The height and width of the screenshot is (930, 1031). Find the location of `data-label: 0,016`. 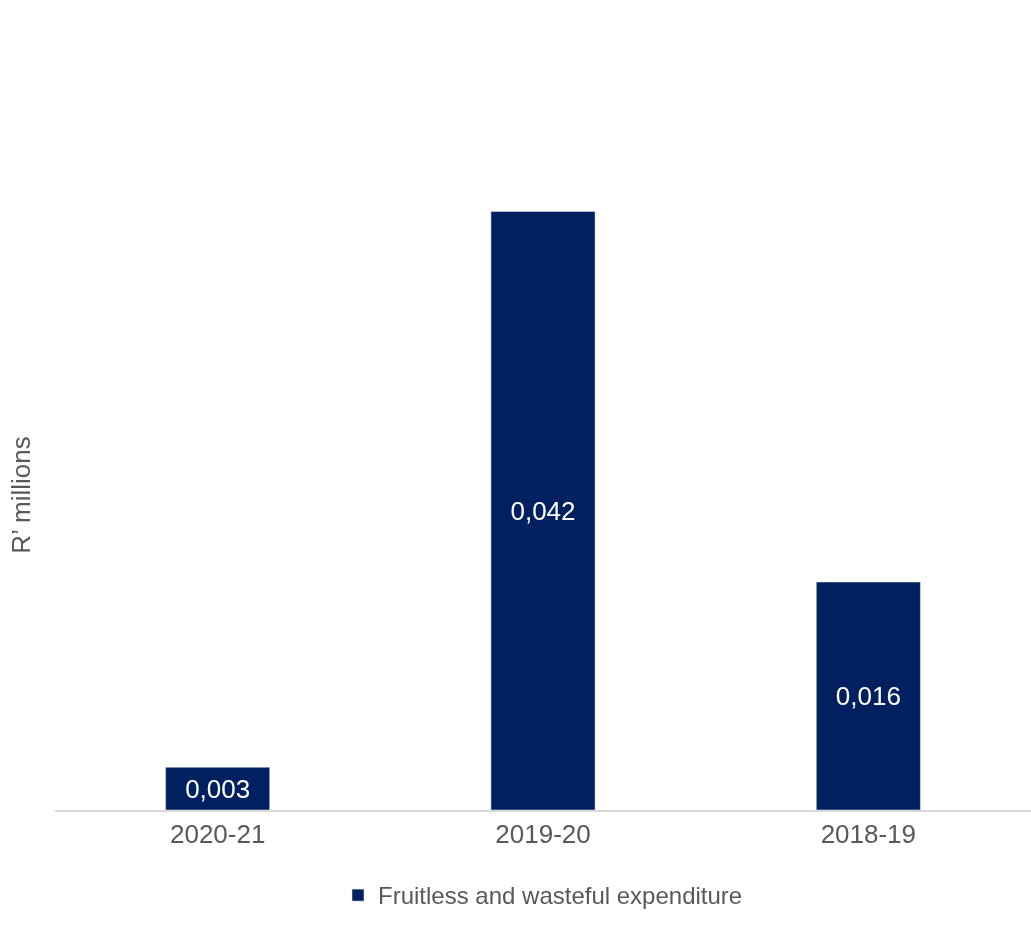

data-label: 0,016 is located at coordinates (868, 696).